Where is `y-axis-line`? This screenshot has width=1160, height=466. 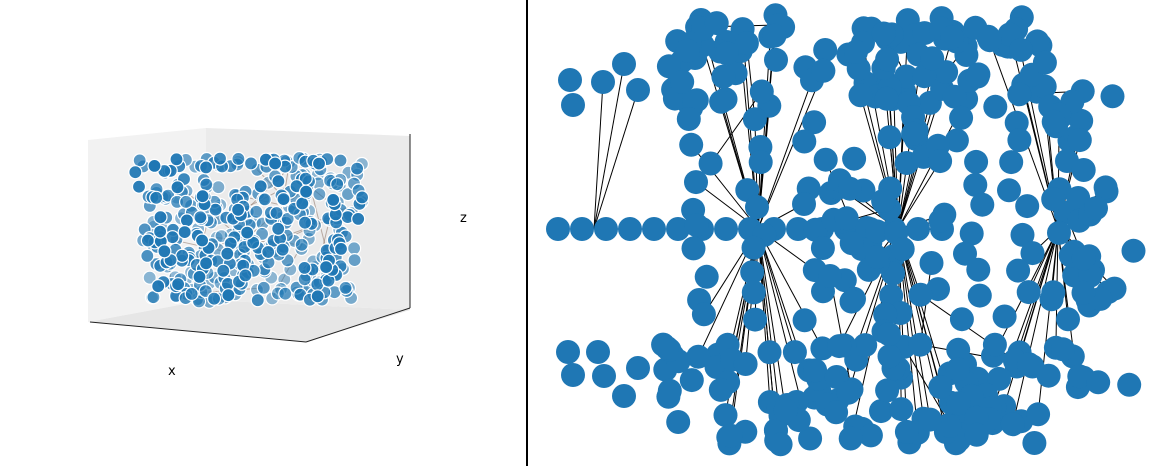
y-axis-line is located at coordinates (358, 325).